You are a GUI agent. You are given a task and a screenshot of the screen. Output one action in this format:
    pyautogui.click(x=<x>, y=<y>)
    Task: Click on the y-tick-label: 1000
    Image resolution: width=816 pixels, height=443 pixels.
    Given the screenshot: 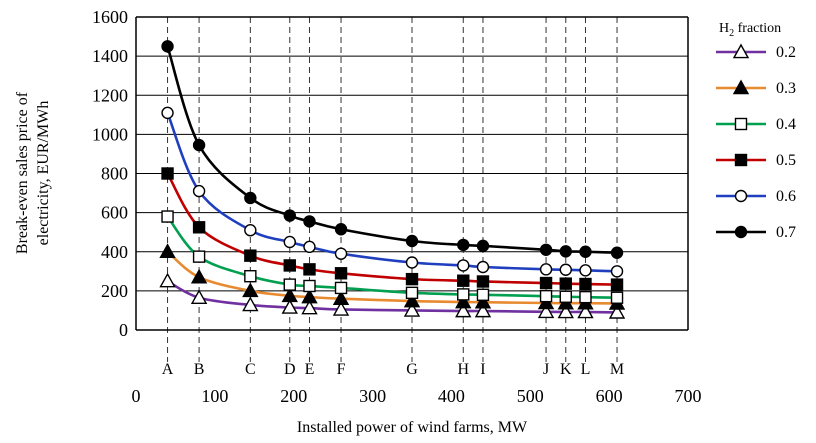 What is the action you would take?
    pyautogui.click(x=110, y=134)
    